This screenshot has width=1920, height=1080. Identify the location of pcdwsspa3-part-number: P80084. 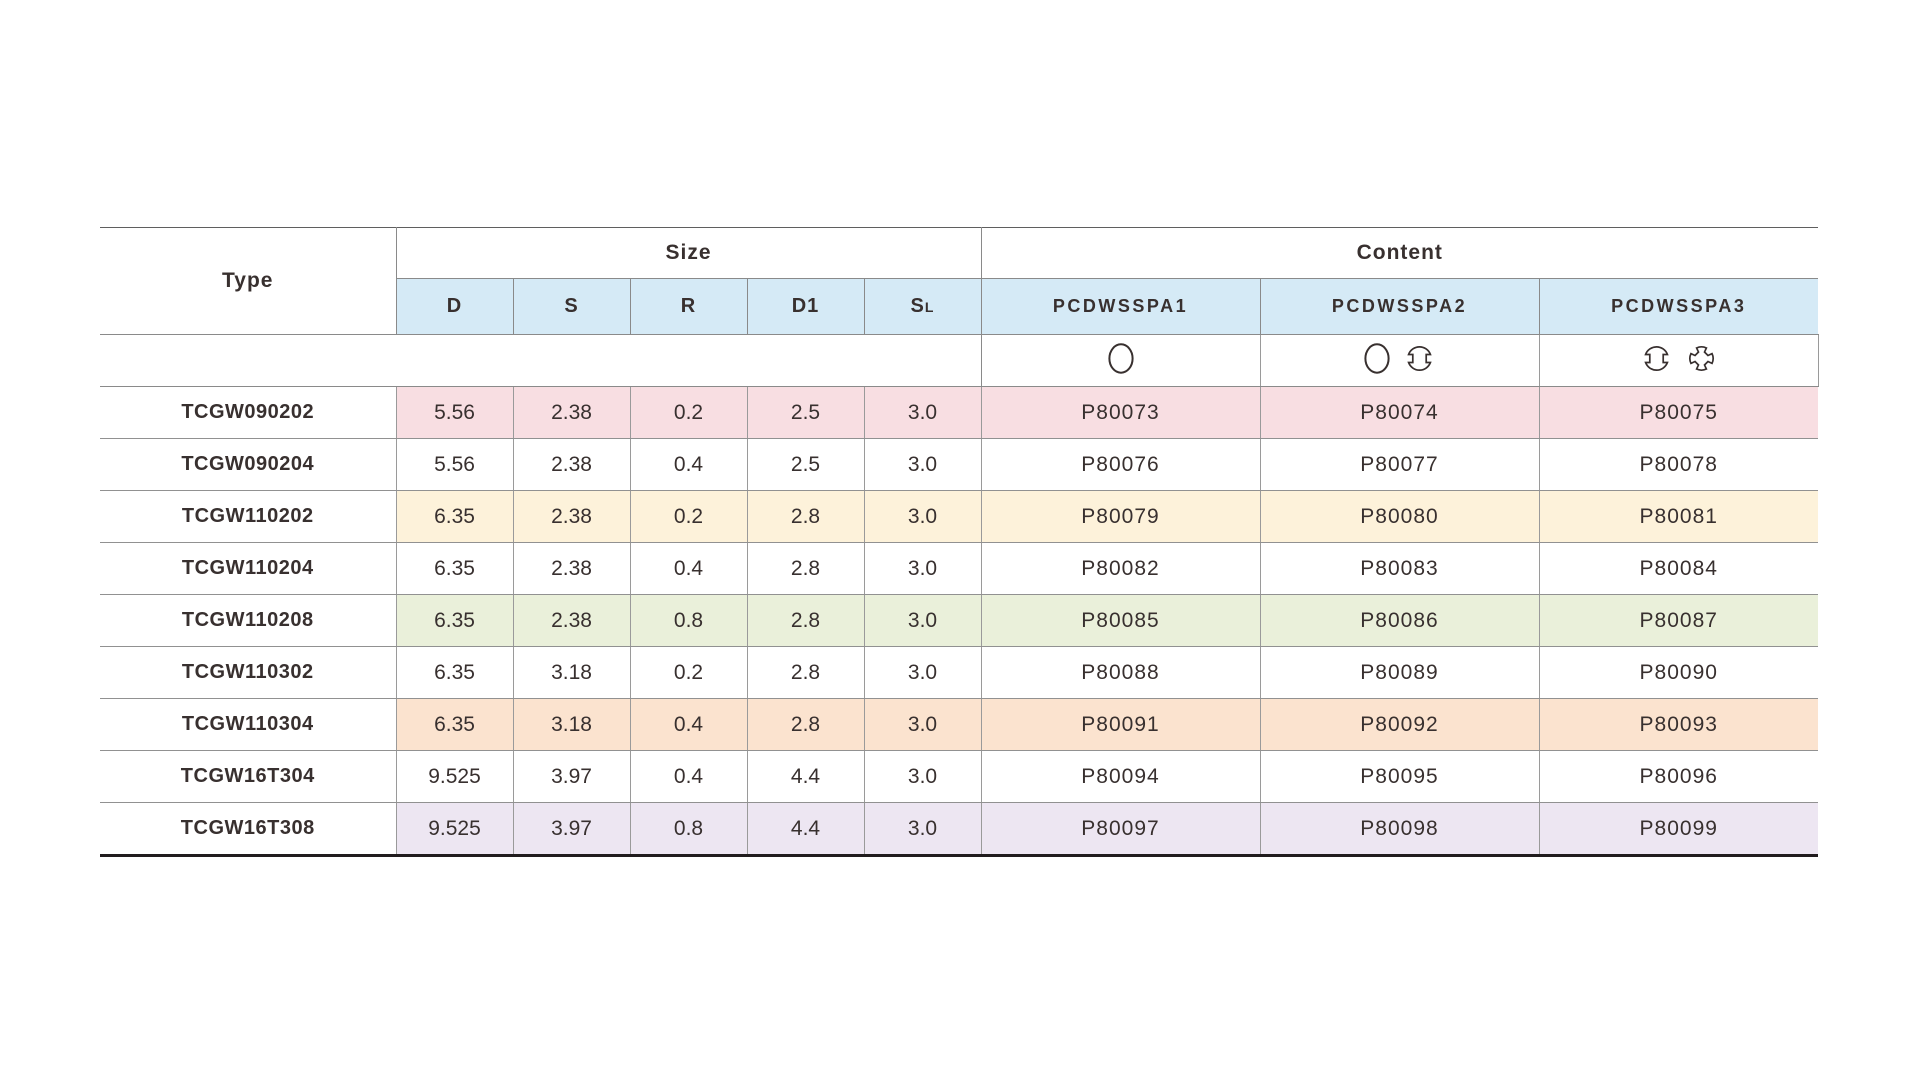
(1679, 568).